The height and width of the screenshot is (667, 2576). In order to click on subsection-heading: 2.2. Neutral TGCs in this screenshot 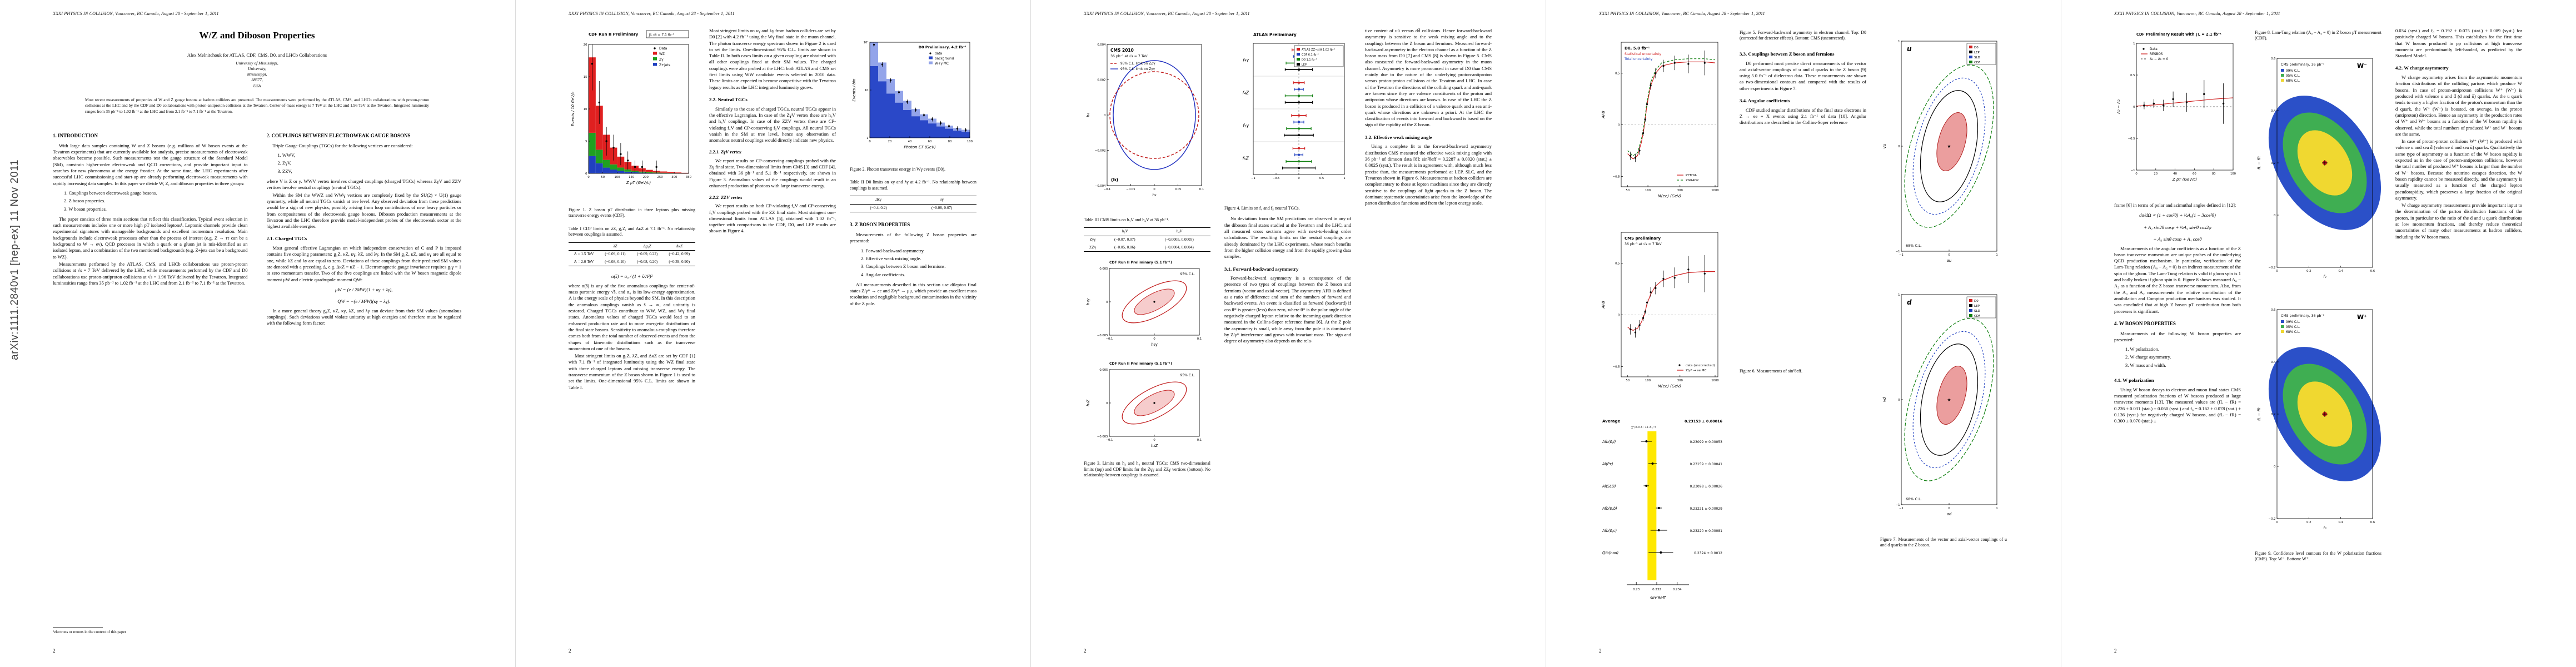, I will do `click(728, 99)`.